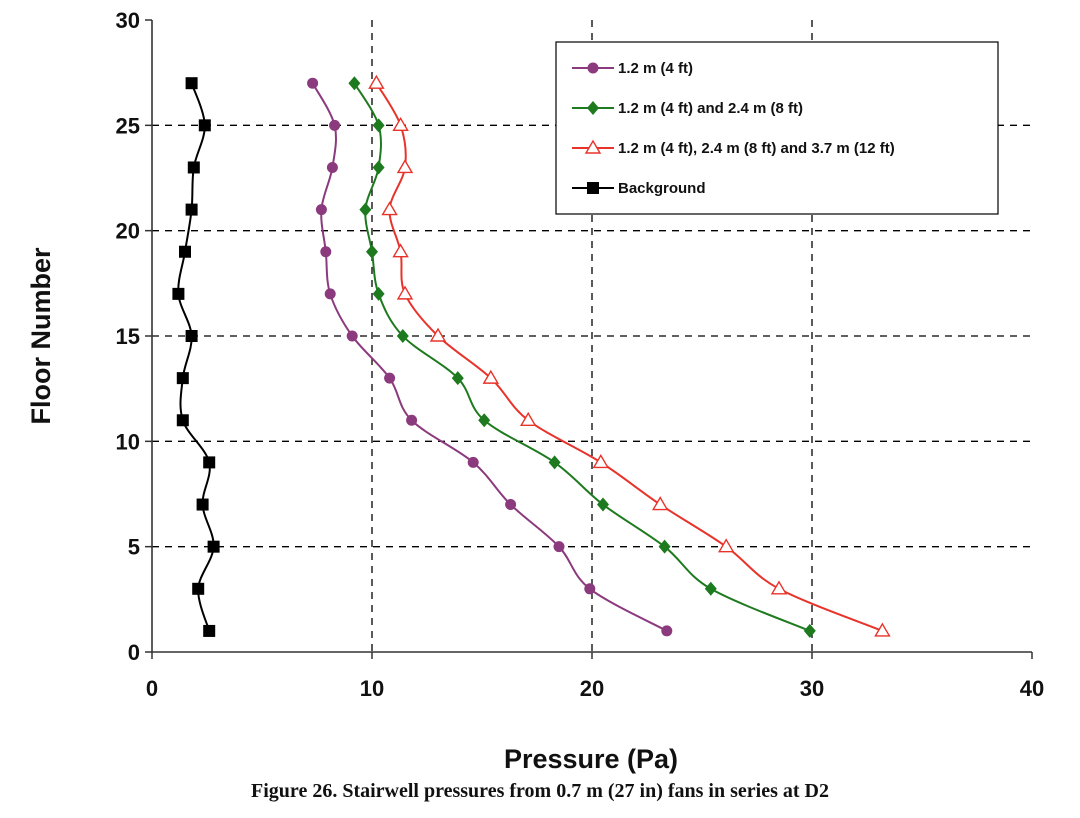  What do you see at coordinates (128, 441) in the screenshot?
I see `y-tick-label-10: 10` at bounding box center [128, 441].